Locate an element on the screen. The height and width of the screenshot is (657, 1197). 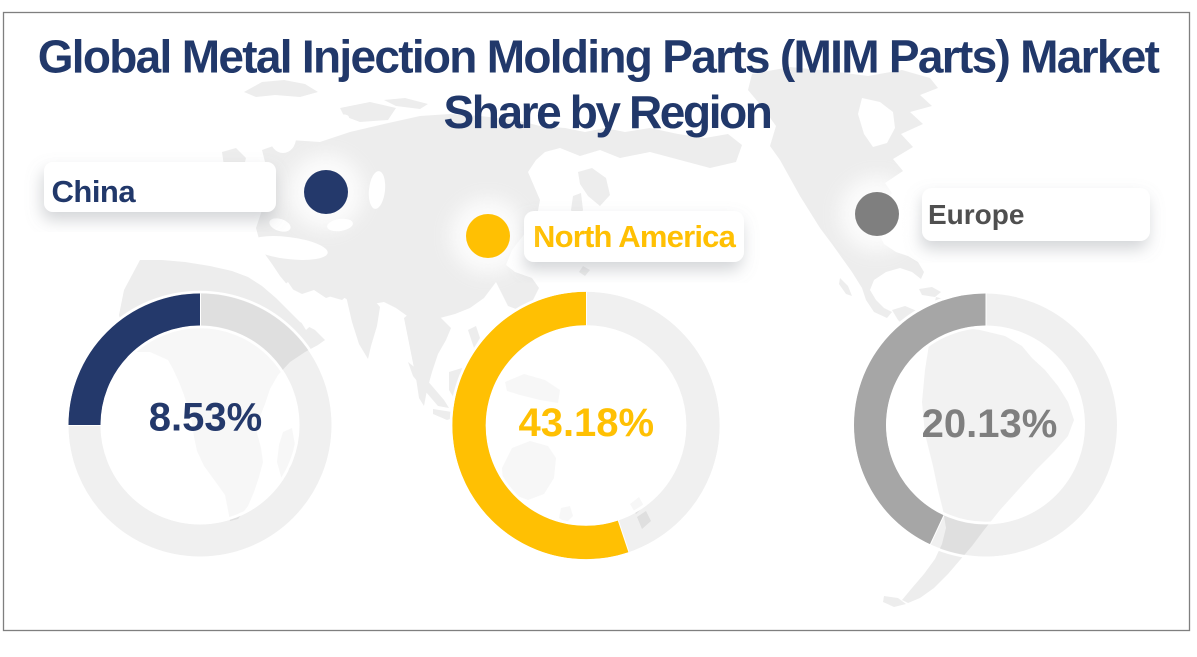
svg-text: China is located at coordinates (94, 191).